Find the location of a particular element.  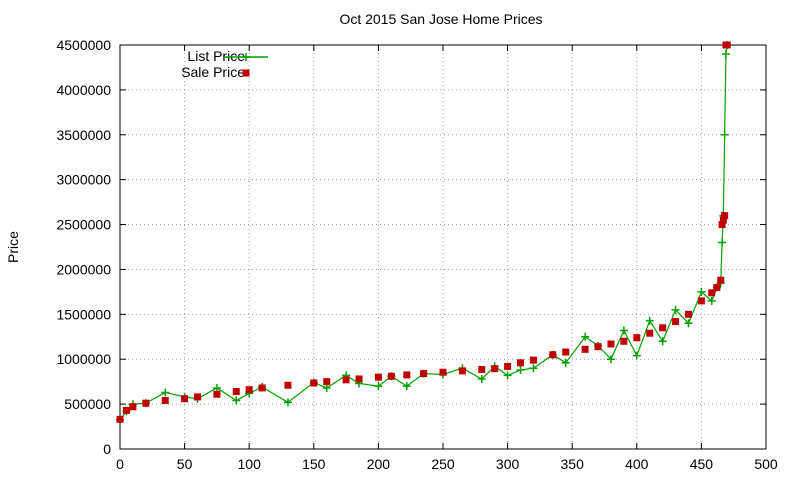

y-tick-label: 3500000 is located at coordinates (83, 135).